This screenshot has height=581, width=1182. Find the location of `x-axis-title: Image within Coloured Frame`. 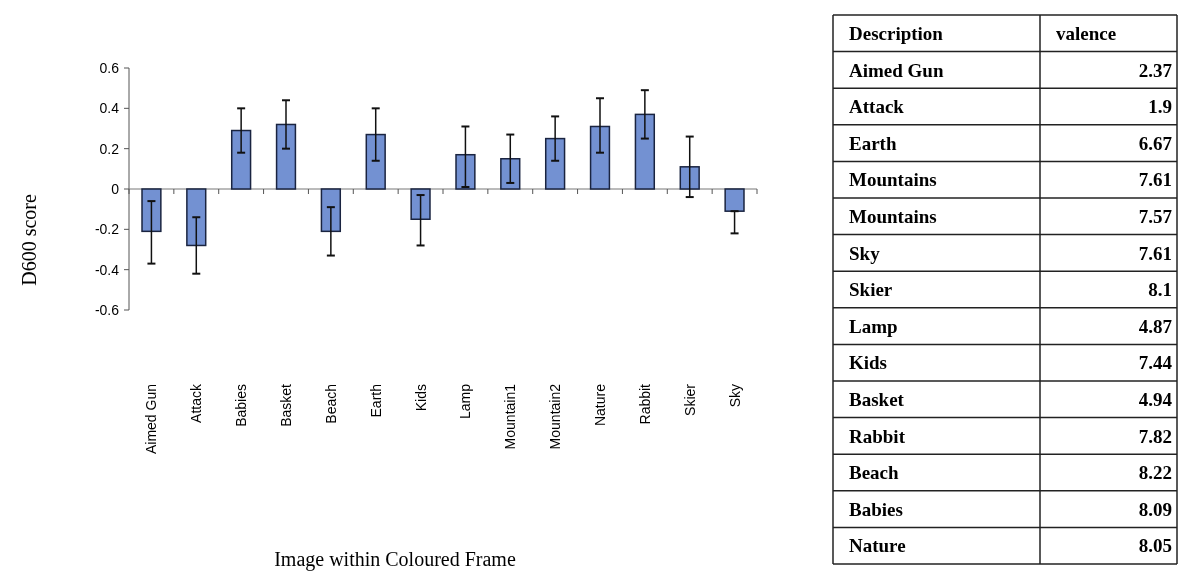

x-axis-title: Image within Coloured Frame is located at coordinates (395, 559).